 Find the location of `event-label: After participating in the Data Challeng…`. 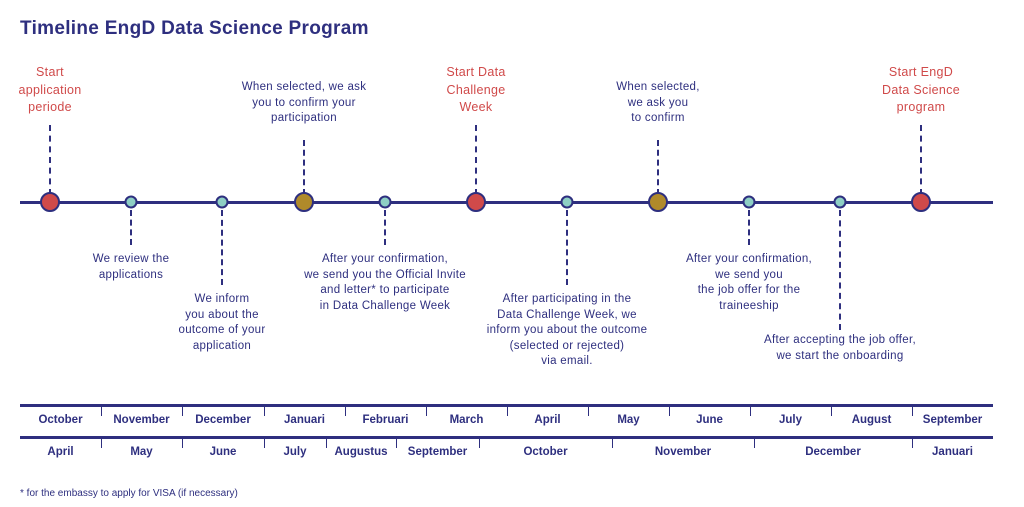

event-label: After participating in the Data Challeng… is located at coordinates (567, 330).